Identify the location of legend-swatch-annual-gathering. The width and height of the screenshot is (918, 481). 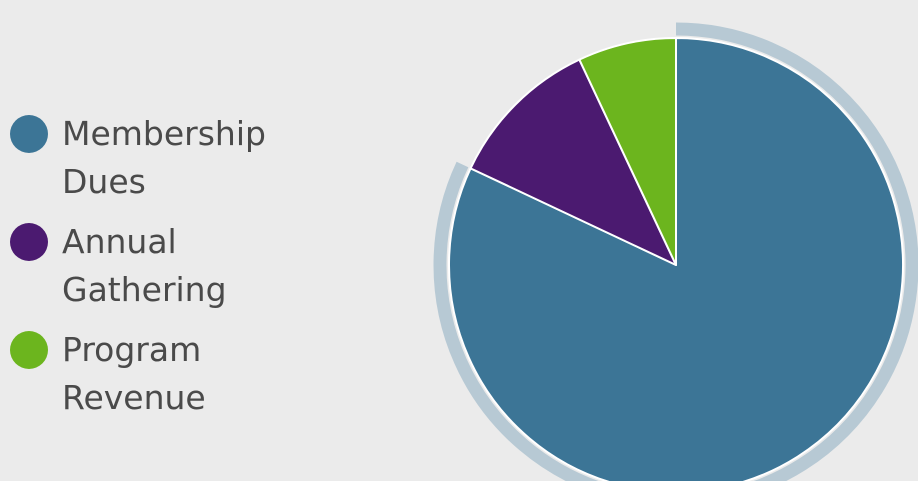
(29, 242).